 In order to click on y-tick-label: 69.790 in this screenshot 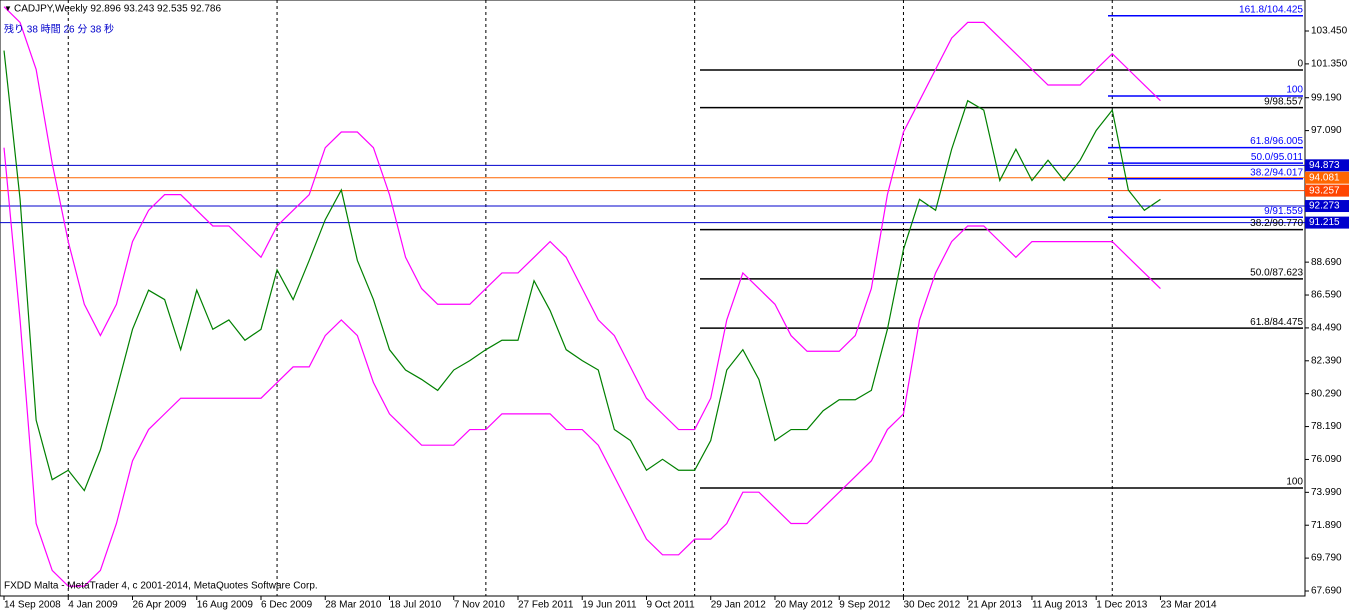, I will do `click(1326, 558)`.